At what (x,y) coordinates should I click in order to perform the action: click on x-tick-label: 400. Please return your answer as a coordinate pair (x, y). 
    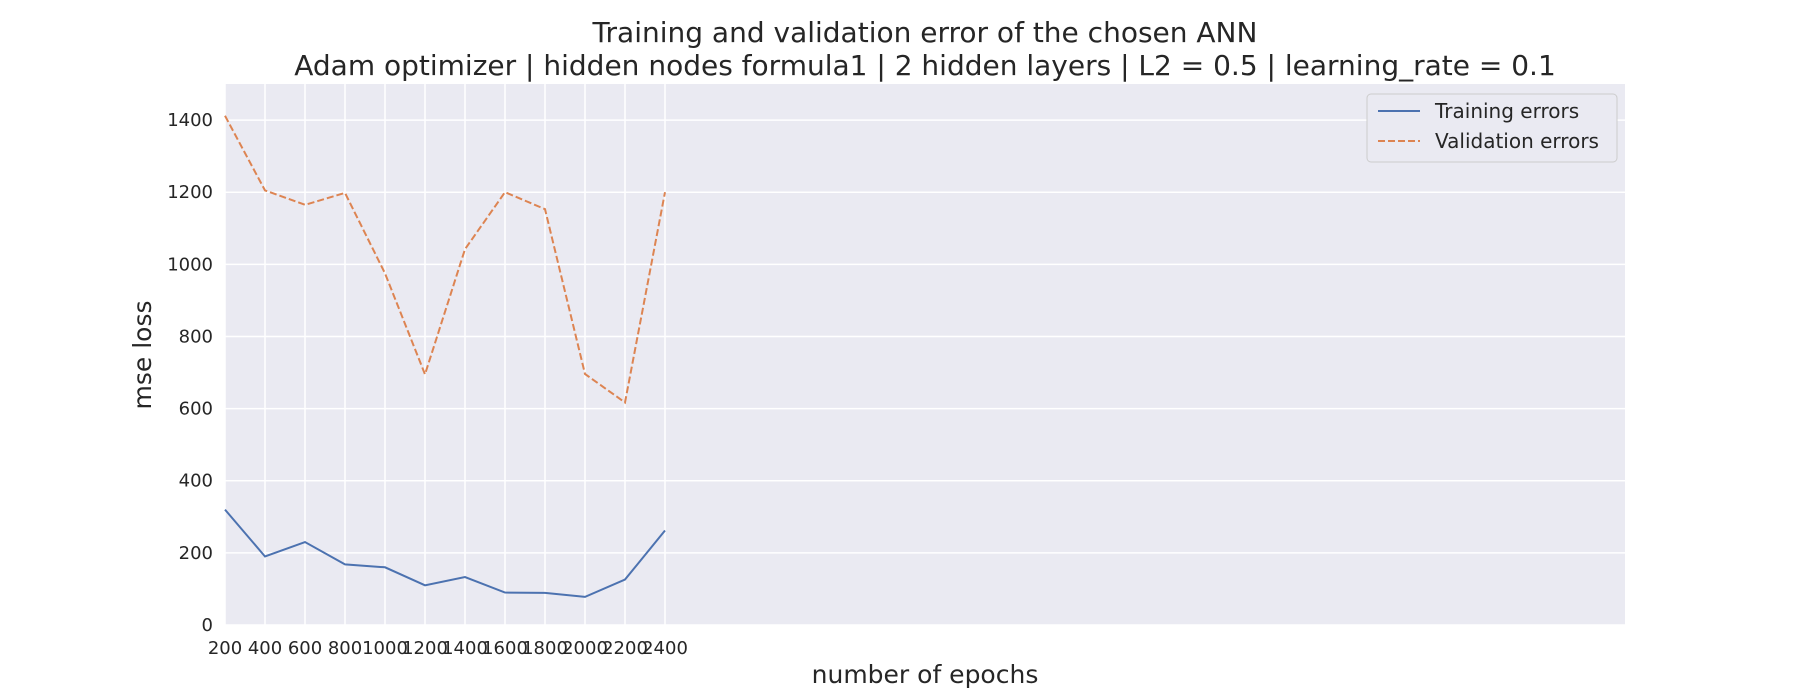
    Looking at the image, I should click on (265, 648).